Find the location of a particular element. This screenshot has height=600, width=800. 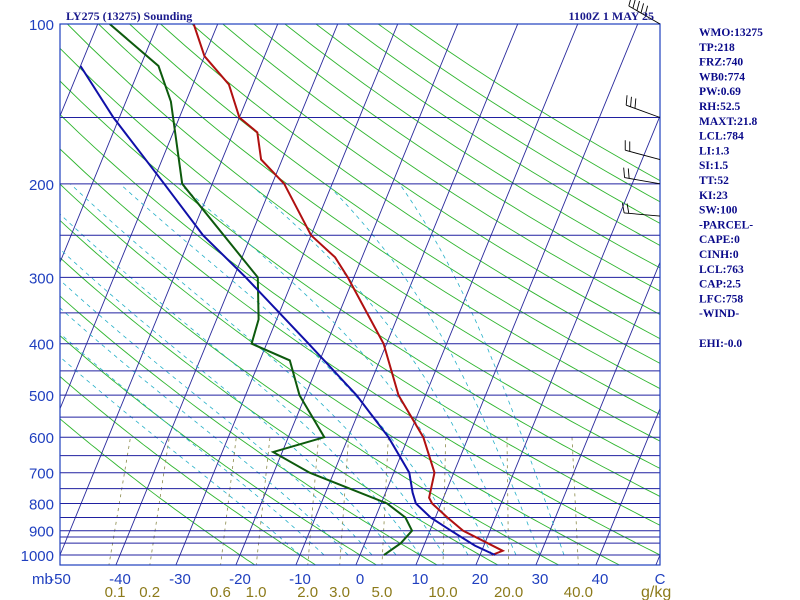

temperature-tick-label: C is located at coordinates (660, 579).